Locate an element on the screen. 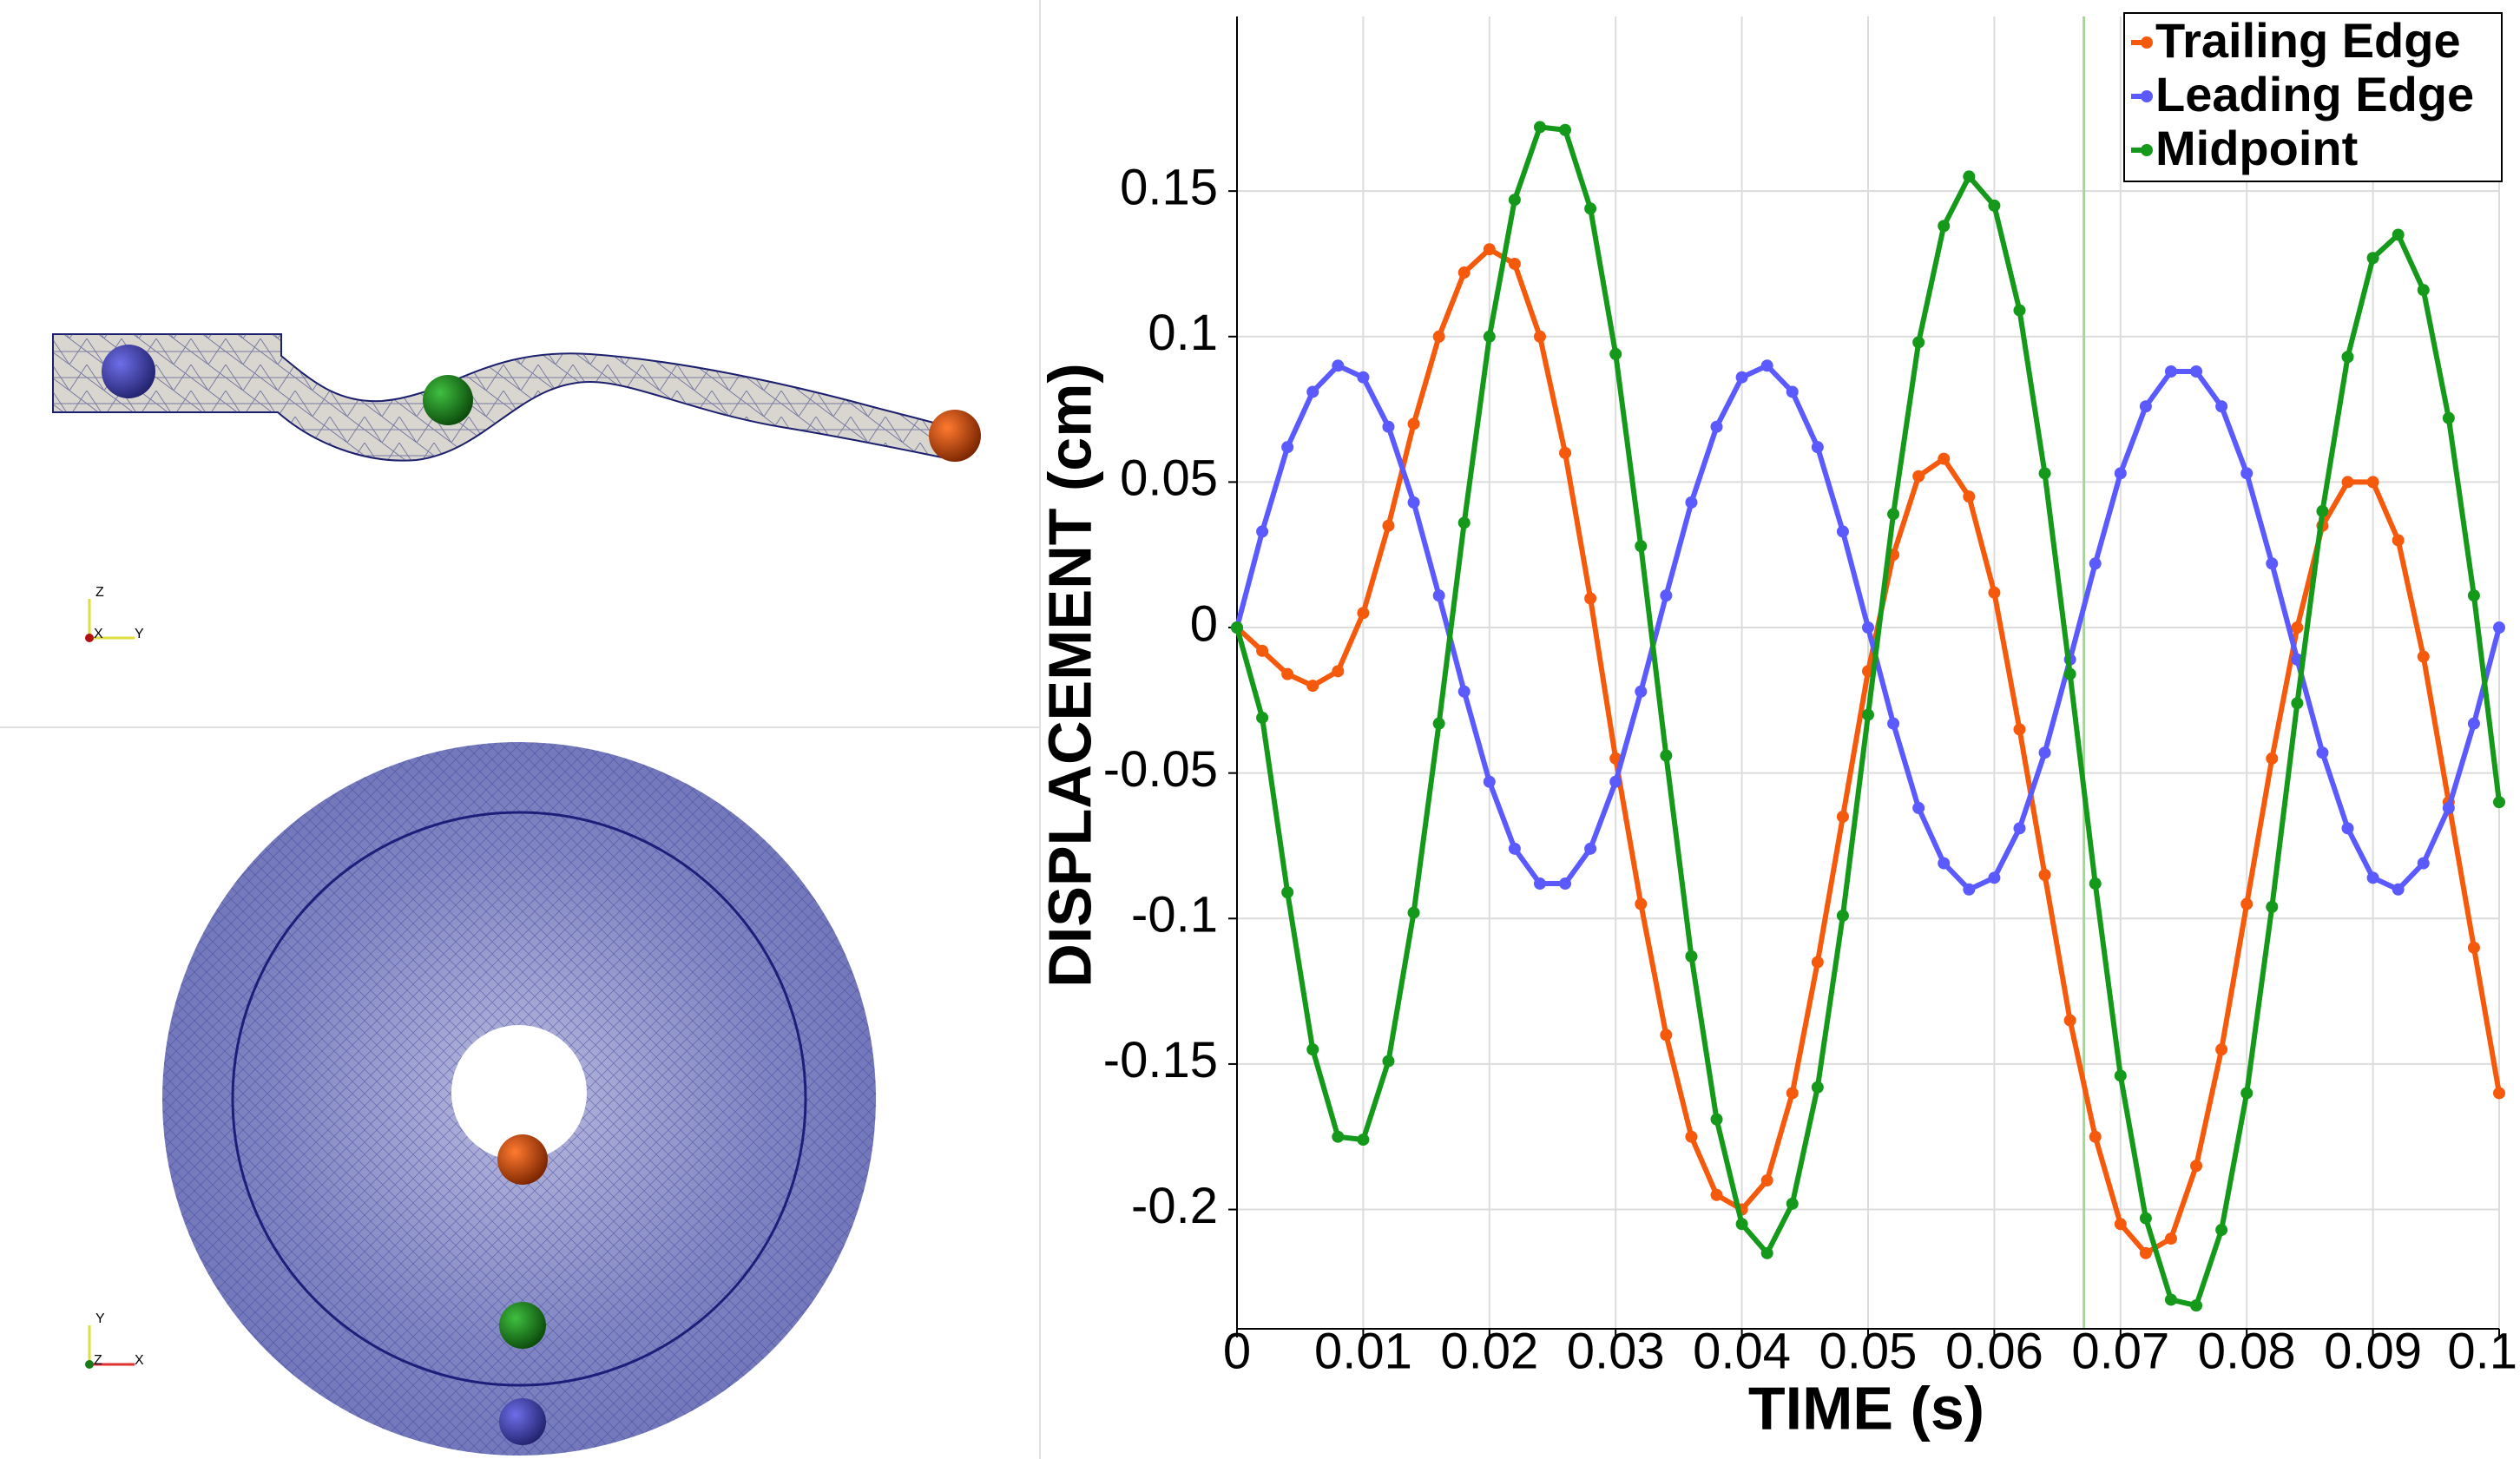 The height and width of the screenshot is (1459, 2520). x-tick-label: 0.02 is located at coordinates (1489, 1351).